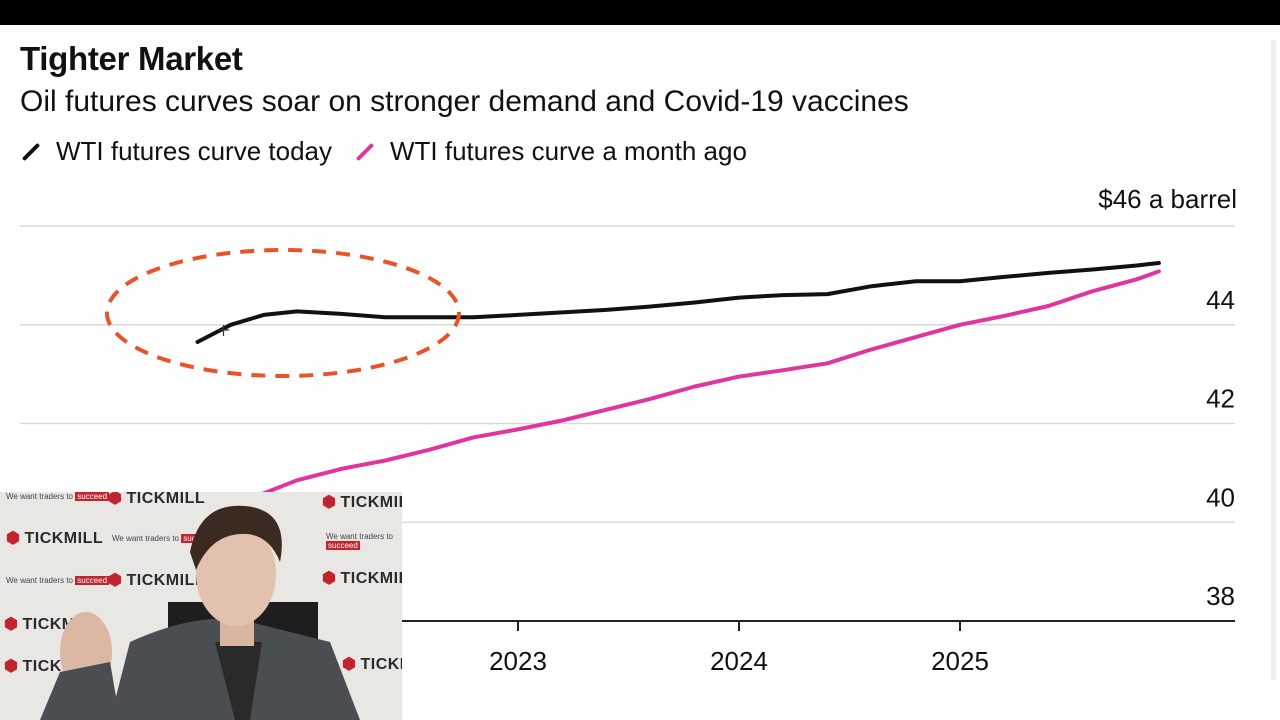 The width and height of the screenshot is (1280, 720). I want to click on series-line-today, so click(678, 302).